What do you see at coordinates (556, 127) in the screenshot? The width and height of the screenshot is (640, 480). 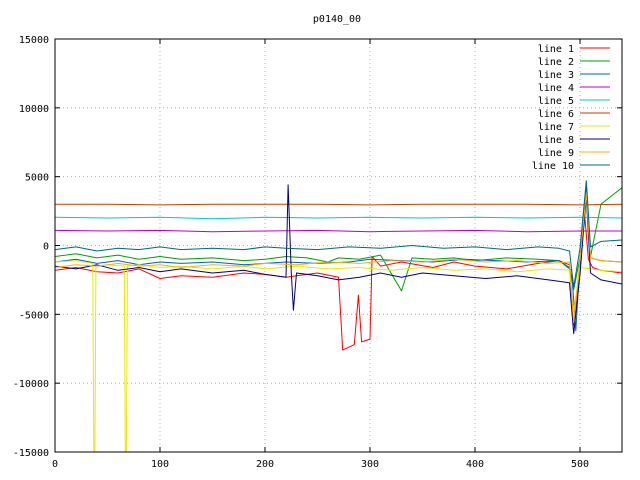 I see `legend-label-7: line 7` at bounding box center [556, 127].